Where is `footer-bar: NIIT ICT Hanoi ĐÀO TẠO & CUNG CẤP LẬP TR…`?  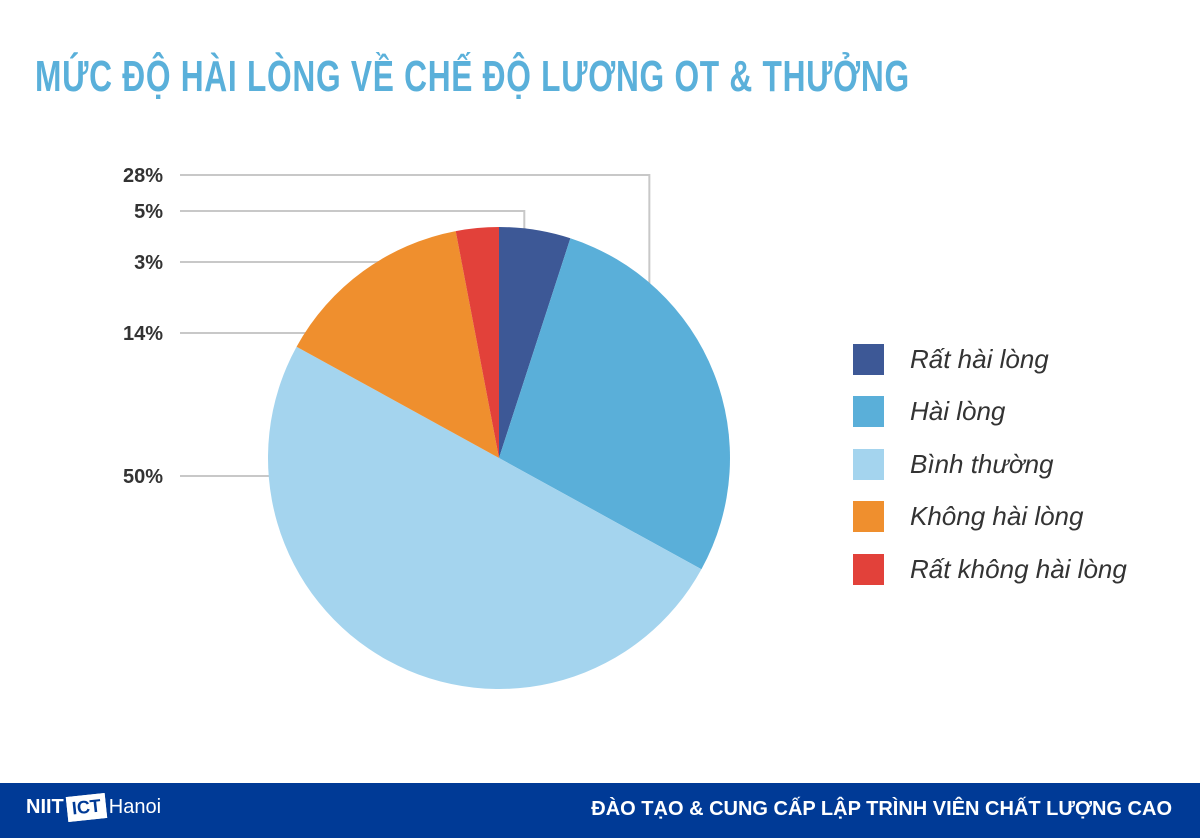
footer-bar: NIIT ICT Hanoi ĐÀO TẠO & CUNG CẤP LẬP TR… is located at coordinates (600, 810).